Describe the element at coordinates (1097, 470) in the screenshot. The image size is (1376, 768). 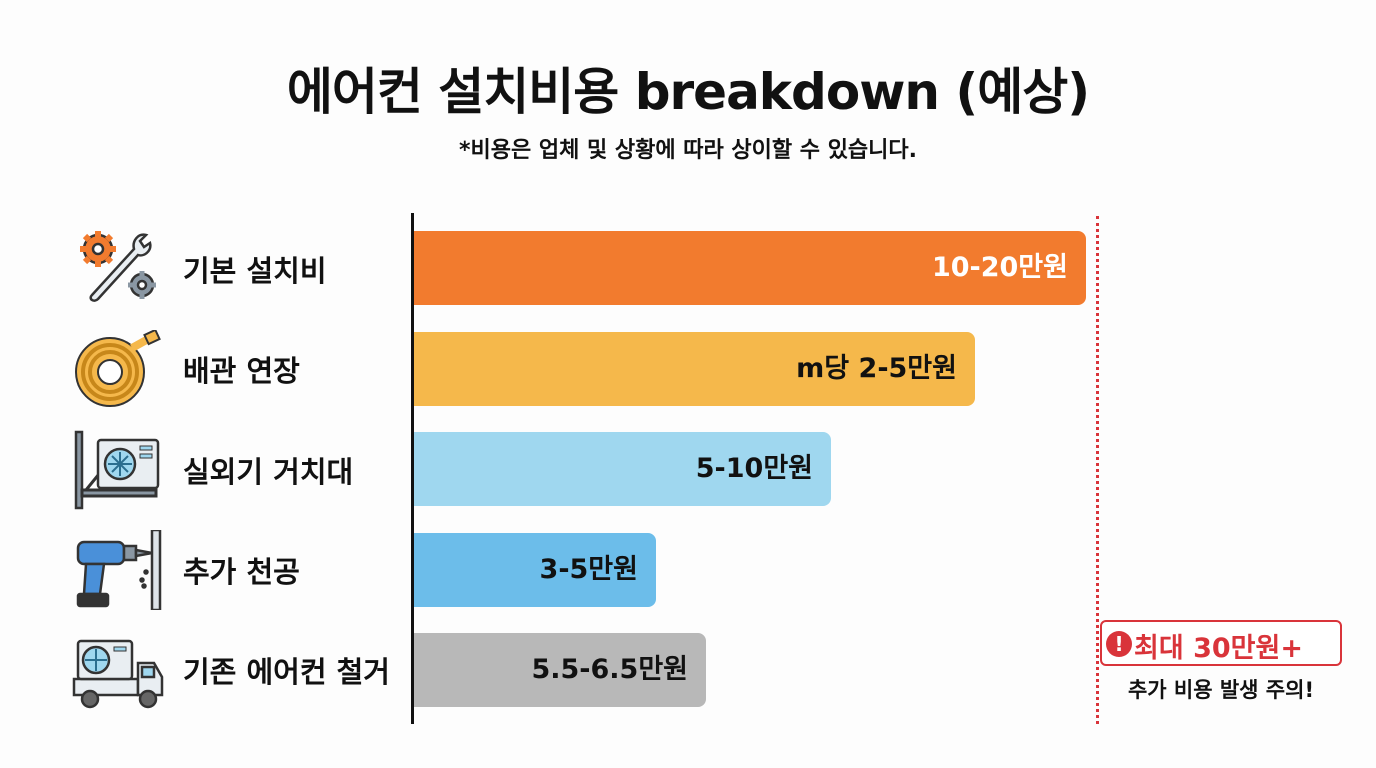
I see `max-cost-line` at that location.